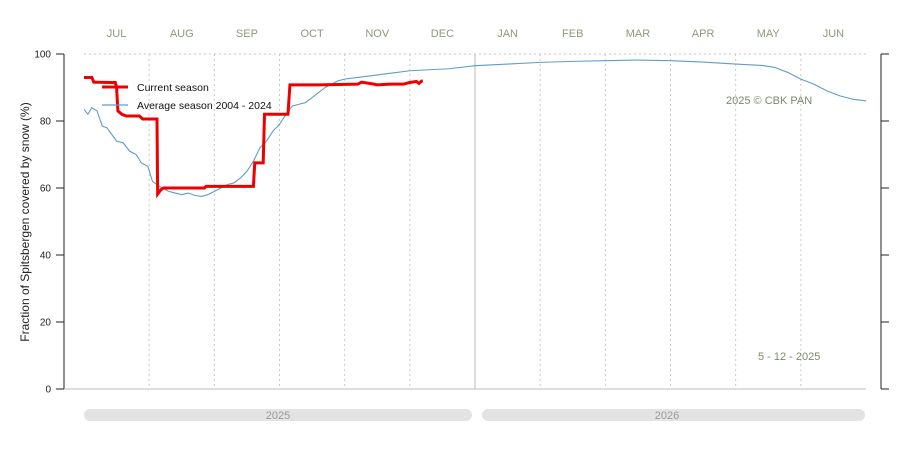 The width and height of the screenshot is (900, 450). I want to click on y-tick-label: 40, so click(46, 256).